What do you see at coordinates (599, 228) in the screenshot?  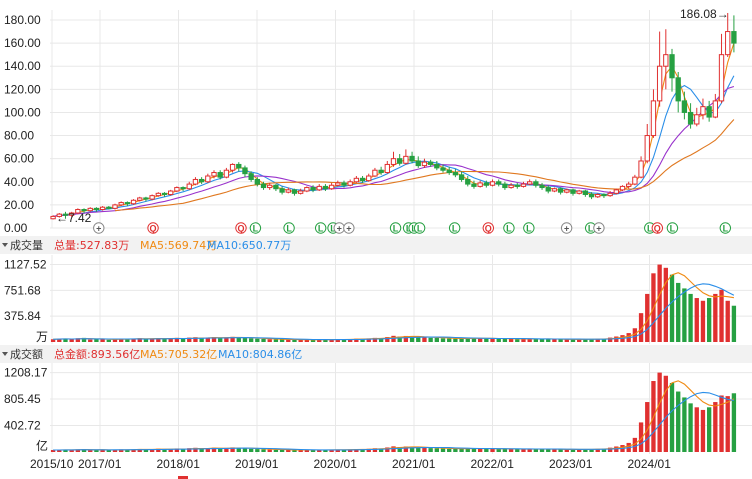 I see `event-marker-plus: +` at bounding box center [599, 228].